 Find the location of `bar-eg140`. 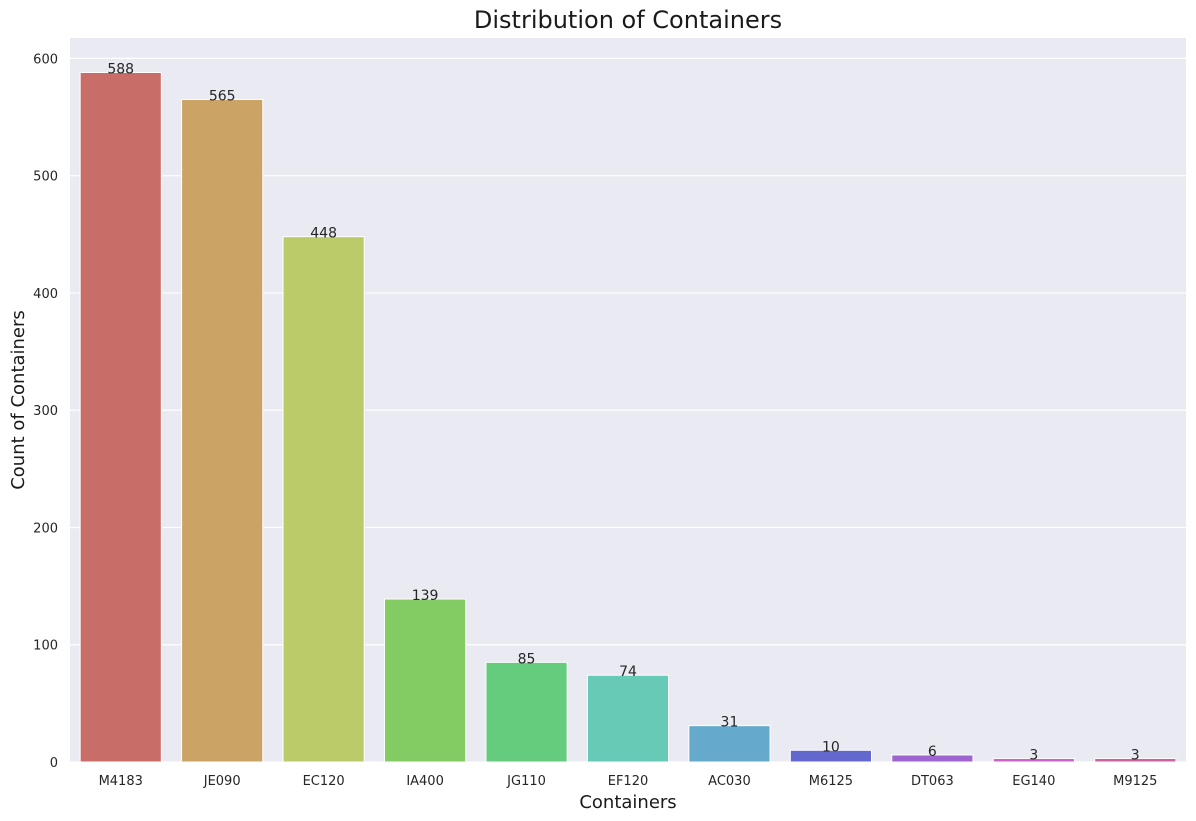

bar-eg140 is located at coordinates (1033, 760).